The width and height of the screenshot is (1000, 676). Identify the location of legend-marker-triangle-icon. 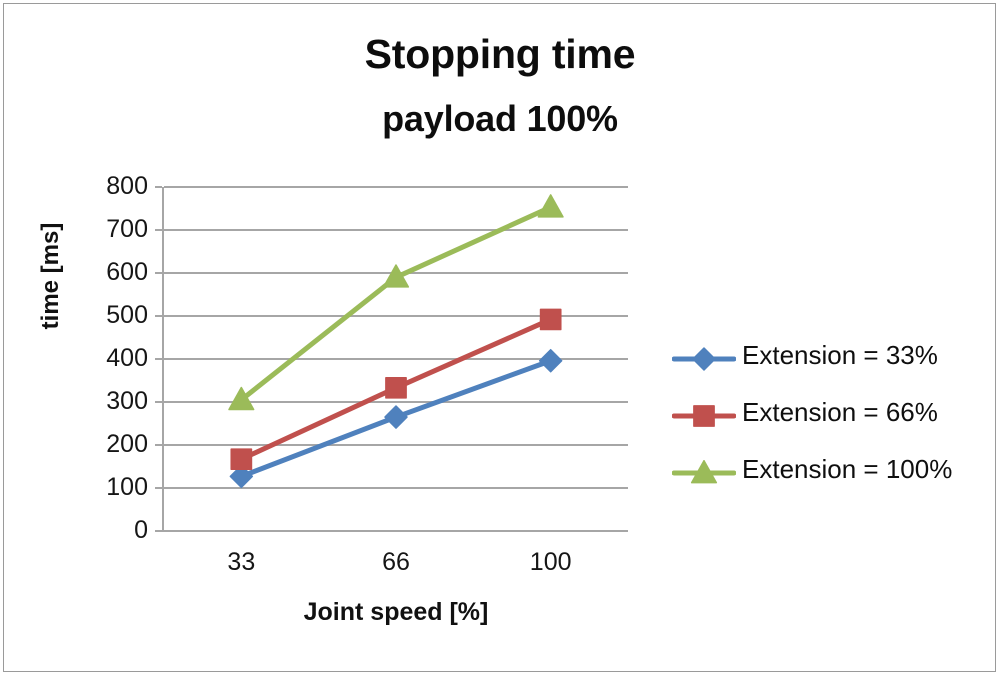
(704, 472).